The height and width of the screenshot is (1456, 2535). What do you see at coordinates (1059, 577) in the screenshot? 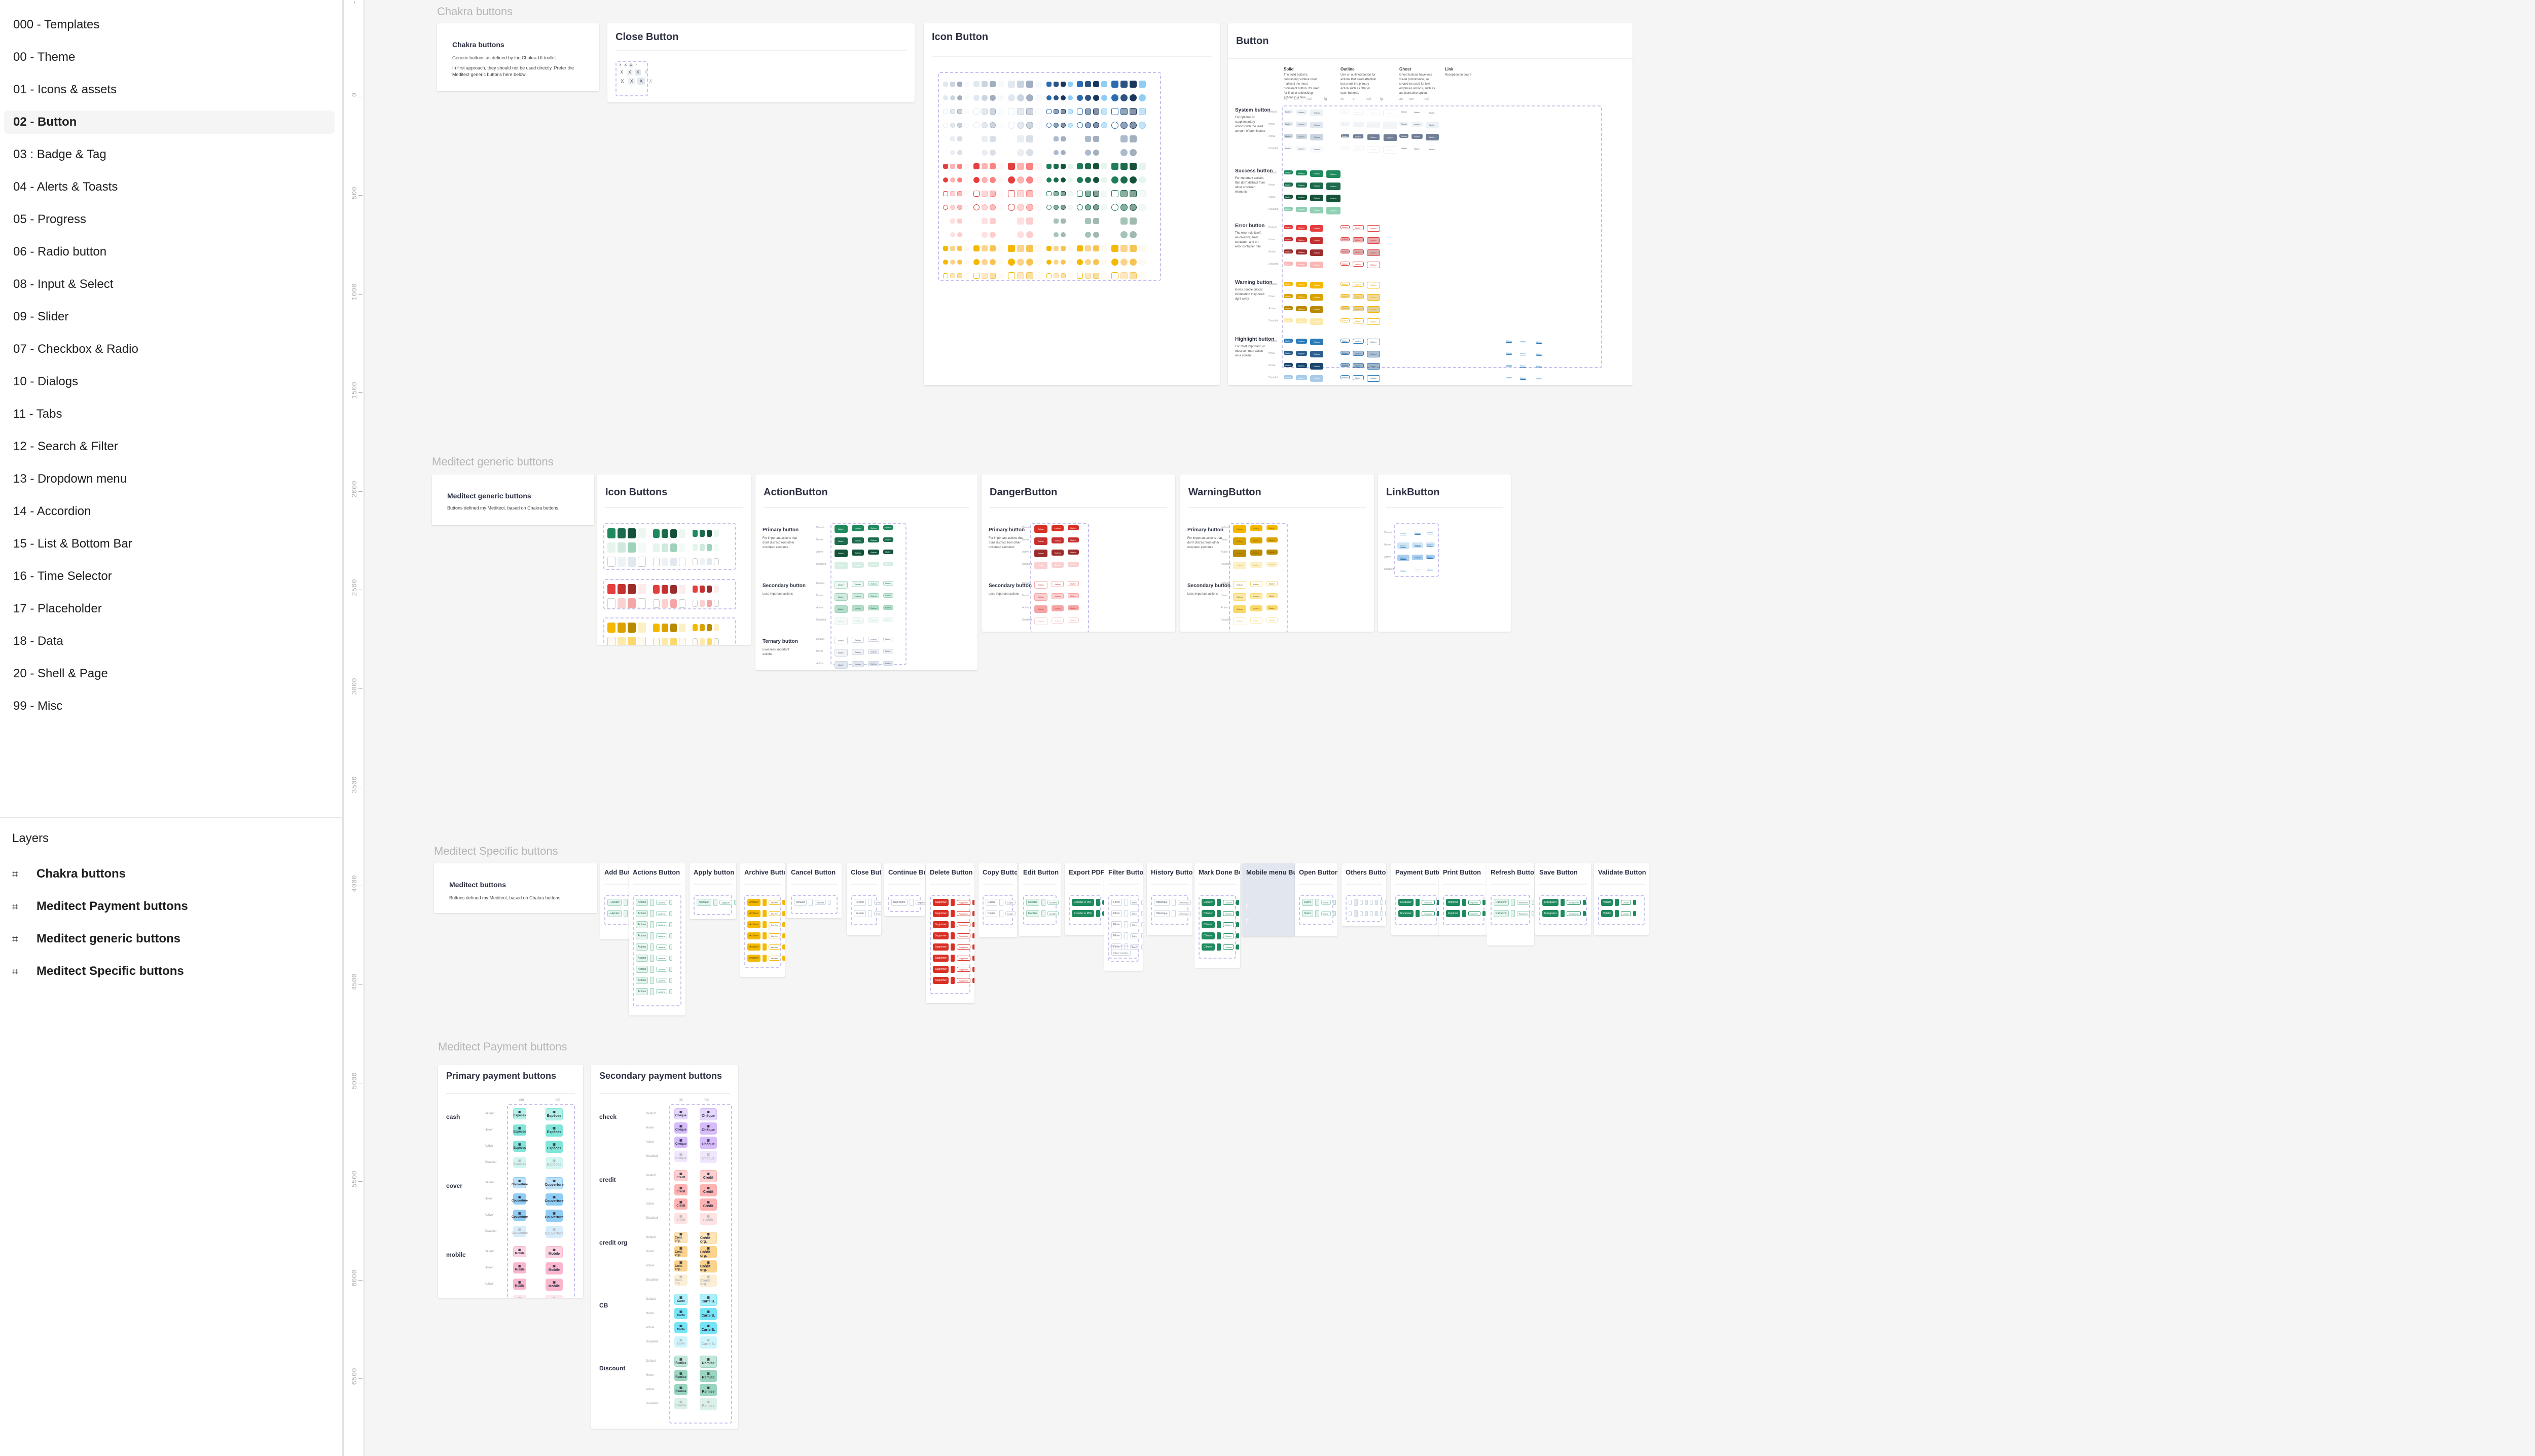
I see `component-set` at bounding box center [1059, 577].